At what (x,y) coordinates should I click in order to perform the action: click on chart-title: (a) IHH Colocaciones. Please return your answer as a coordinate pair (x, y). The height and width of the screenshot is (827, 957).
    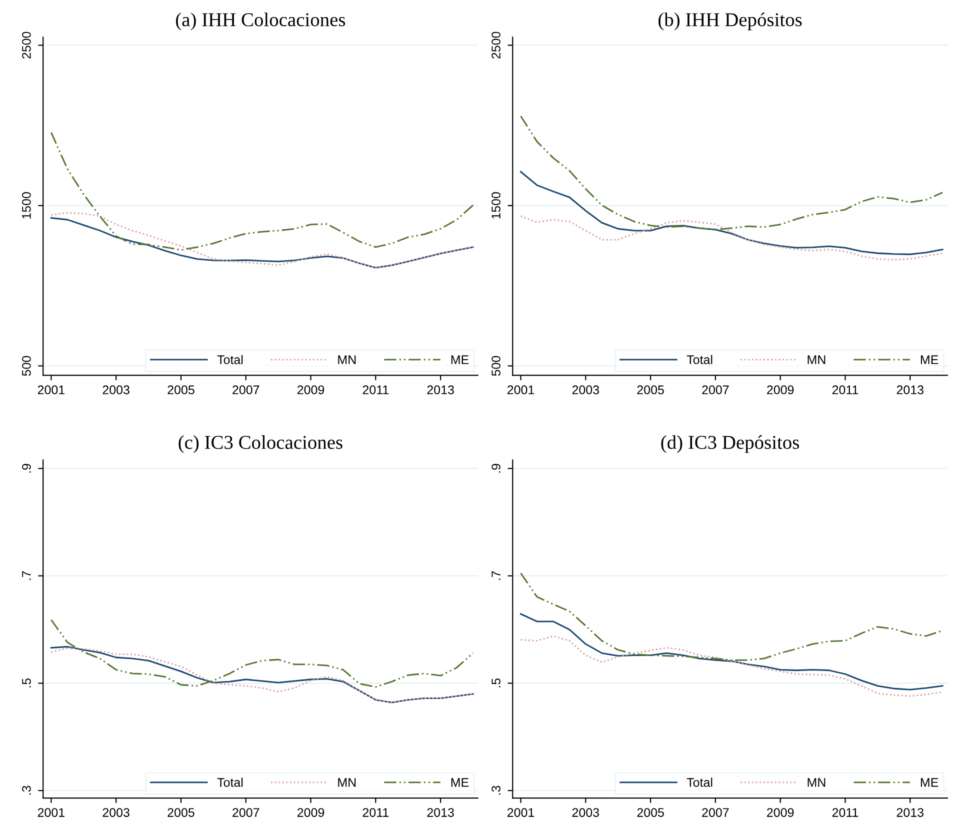
    Looking at the image, I should click on (261, 21).